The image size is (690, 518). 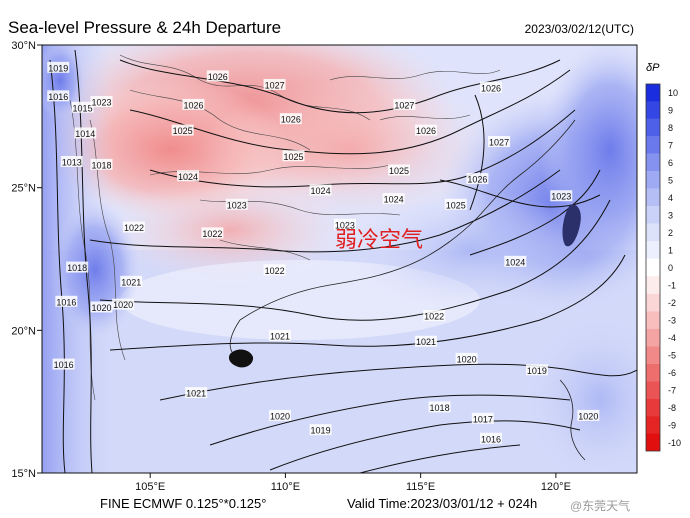 What do you see at coordinates (670, 146) in the screenshot?
I see `colorbar-label: 7` at bounding box center [670, 146].